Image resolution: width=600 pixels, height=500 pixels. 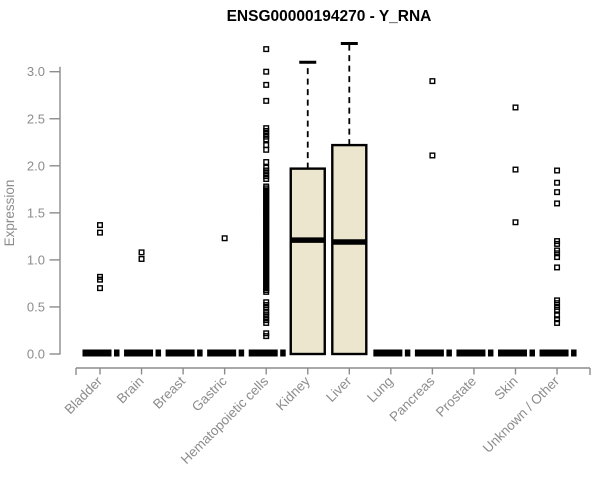 What do you see at coordinates (490, 353) in the screenshot?
I see `zero-bar-end-prostate` at bounding box center [490, 353].